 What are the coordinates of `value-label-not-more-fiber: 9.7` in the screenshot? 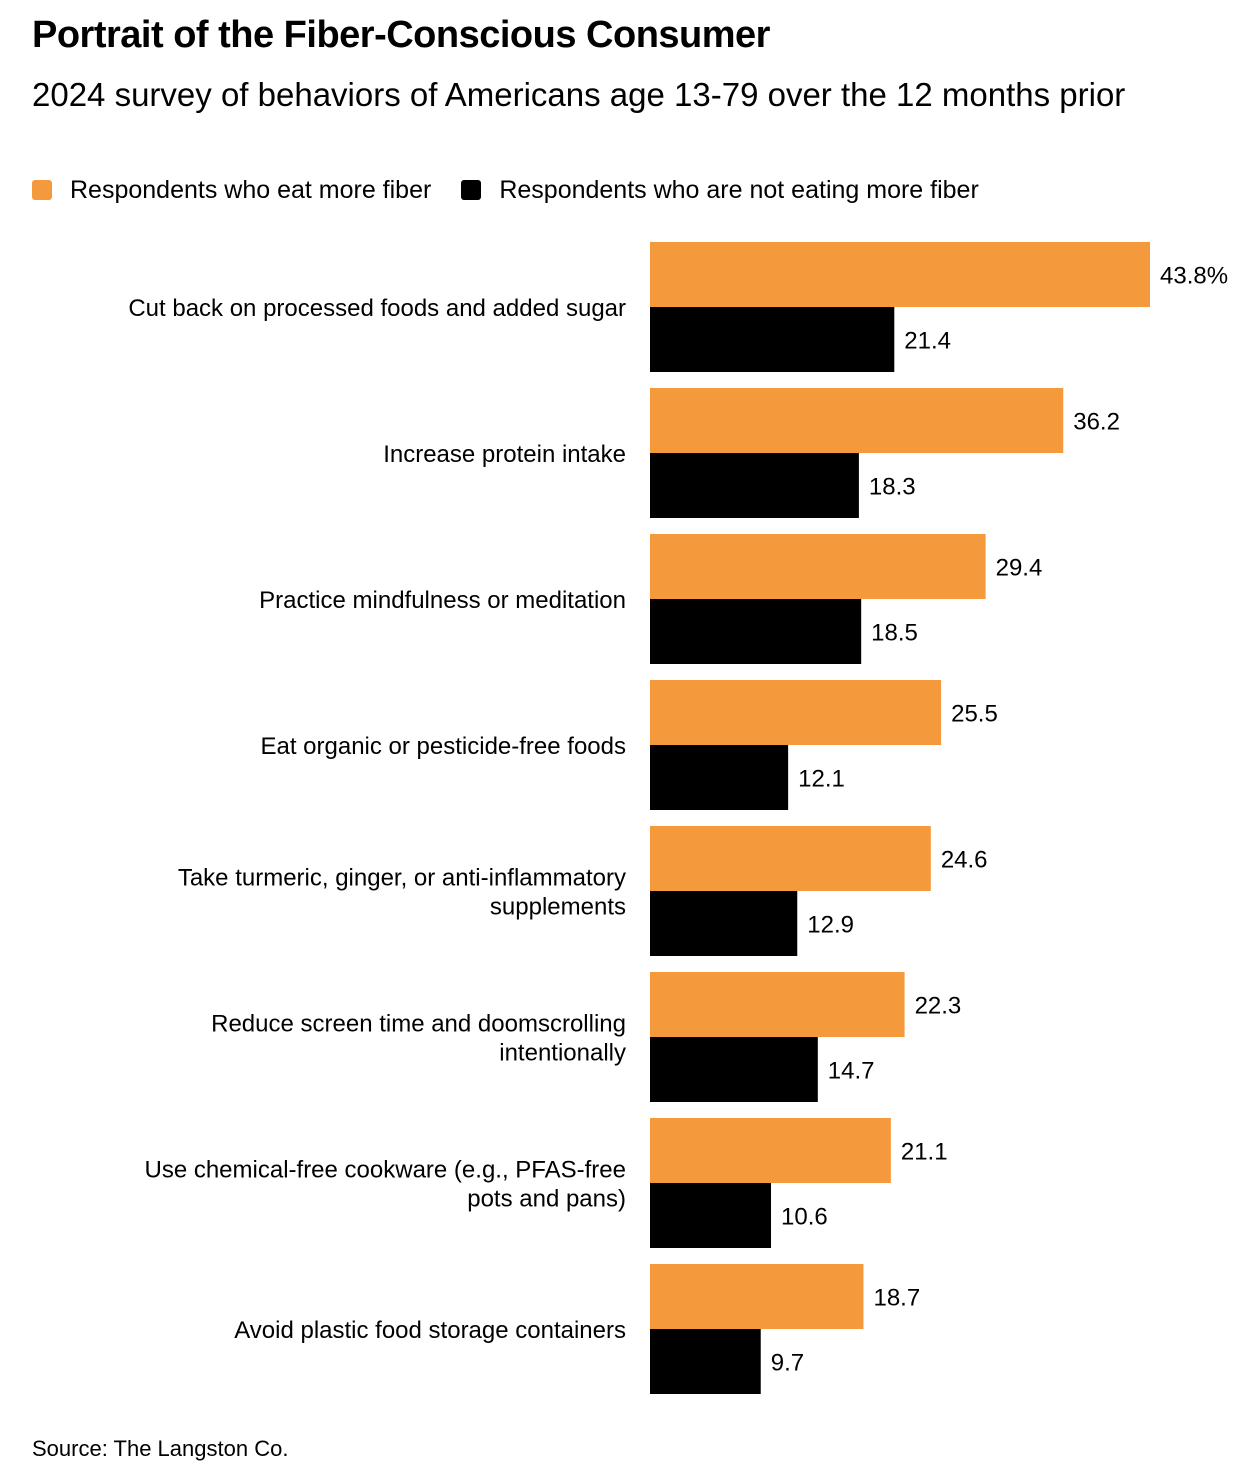 It's located at (787, 1363).